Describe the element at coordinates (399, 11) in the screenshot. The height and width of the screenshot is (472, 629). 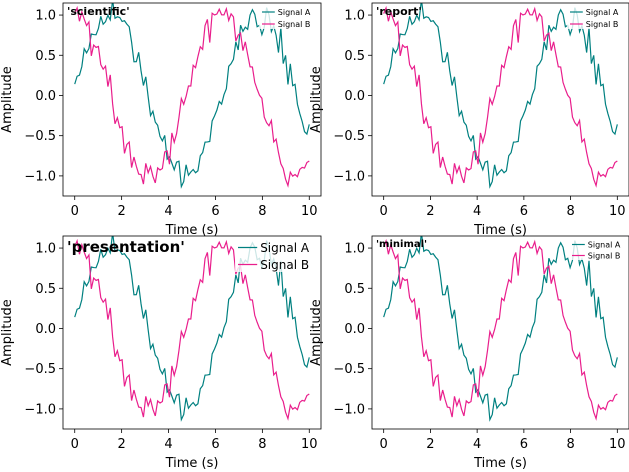
I see `panel-title: 'report'` at that location.